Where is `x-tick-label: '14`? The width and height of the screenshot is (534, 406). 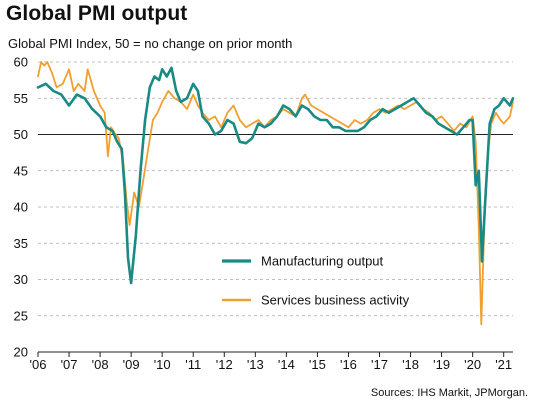
x-tick-label: '14 is located at coordinates (286, 364).